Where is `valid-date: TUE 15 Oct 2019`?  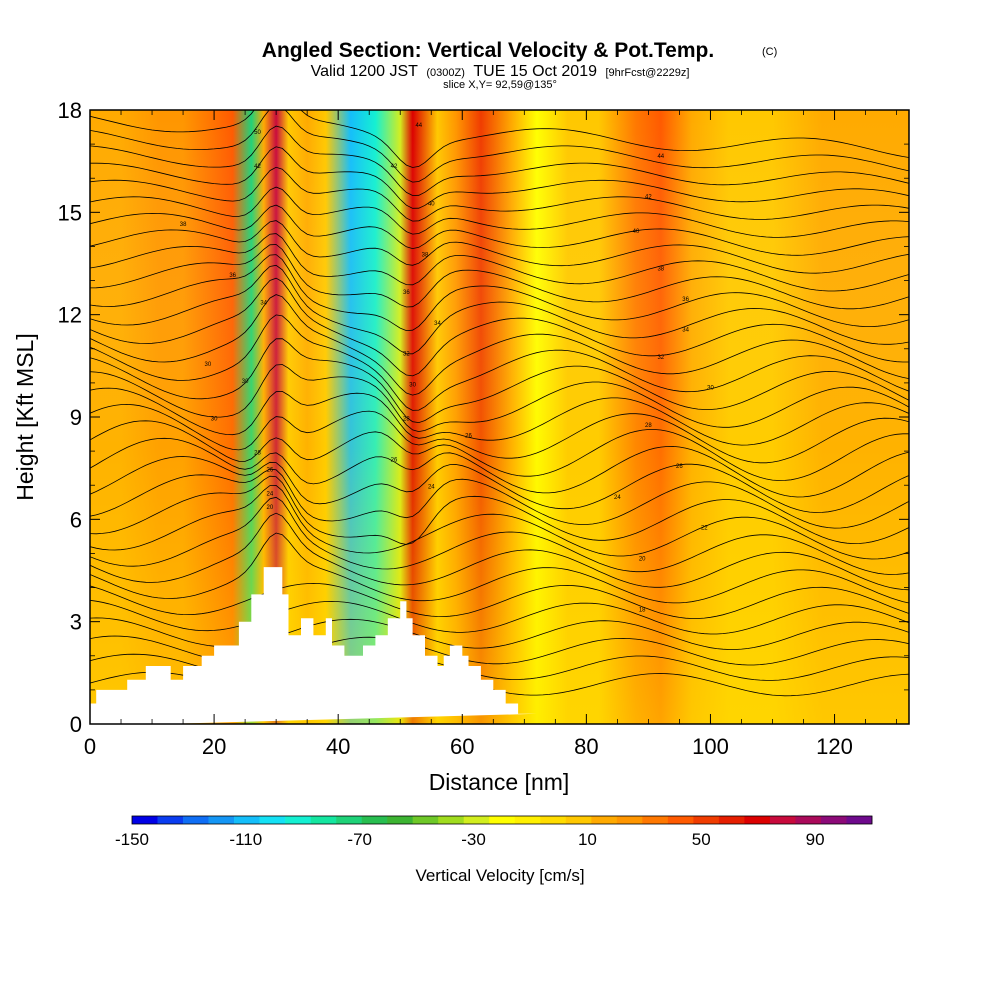 valid-date: TUE 15 Oct 2019 is located at coordinates (535, 71).